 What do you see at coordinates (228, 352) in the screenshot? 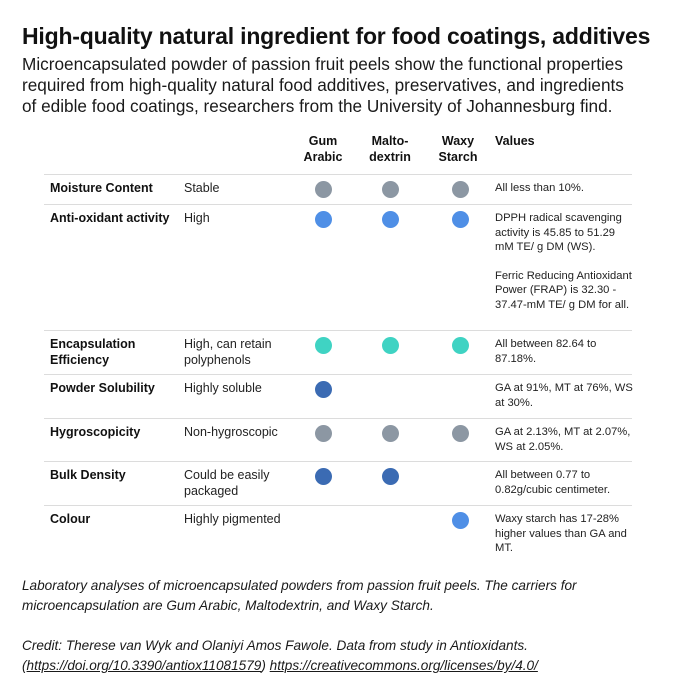
I see `property-description: High, can retain polyphenols` at bounding box center [228, 352].